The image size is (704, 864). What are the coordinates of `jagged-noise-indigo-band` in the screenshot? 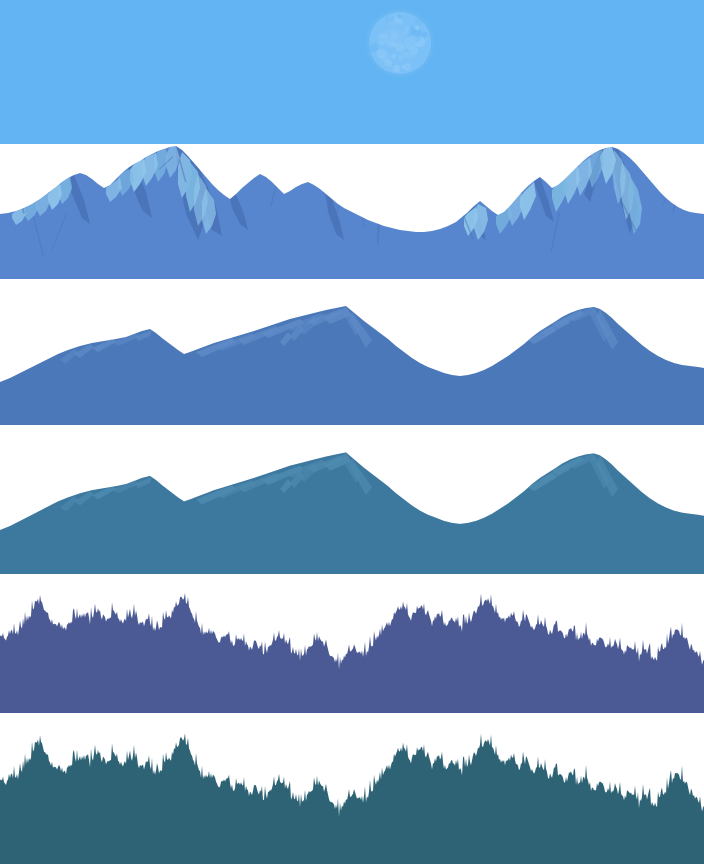 It's located at (352, 651).